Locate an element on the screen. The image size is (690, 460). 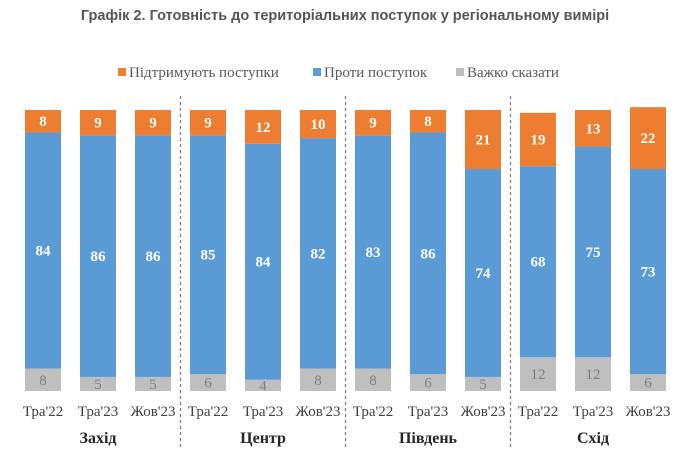
data-label: 83 is located at coordinates (373, 253).